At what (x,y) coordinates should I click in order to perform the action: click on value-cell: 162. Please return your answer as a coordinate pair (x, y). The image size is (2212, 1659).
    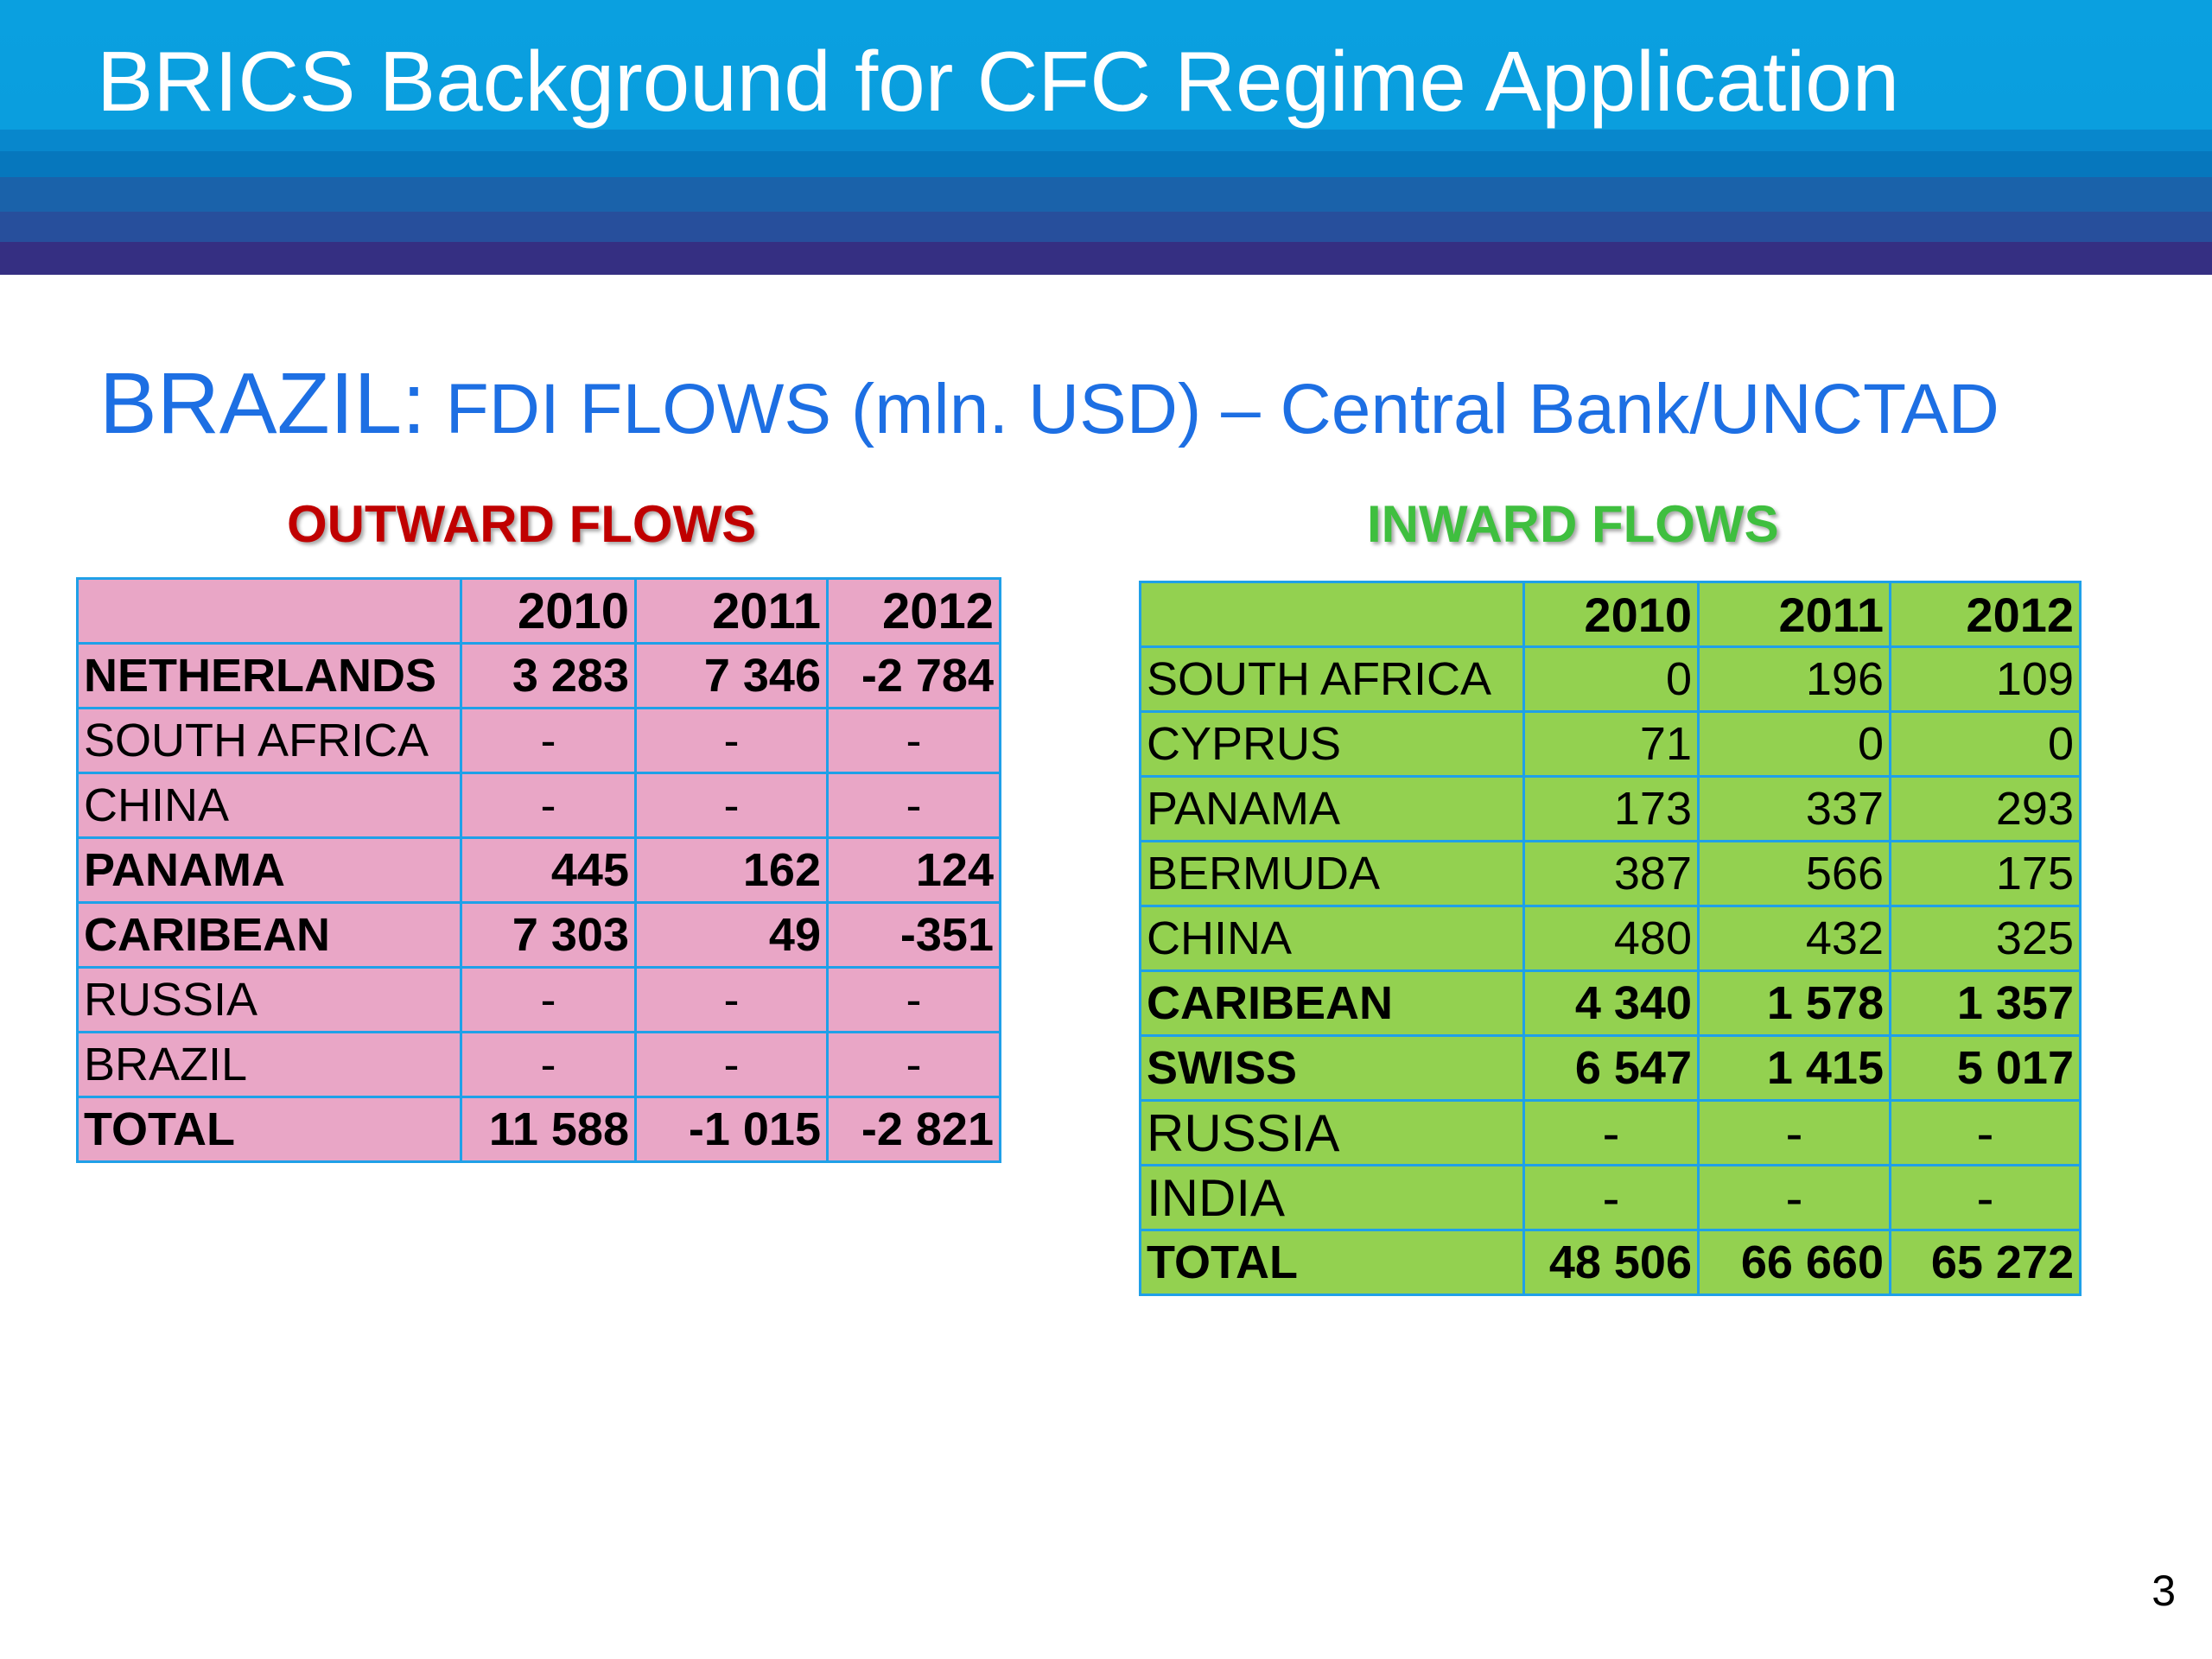
    Looking at the image, I should click on (731, 870).